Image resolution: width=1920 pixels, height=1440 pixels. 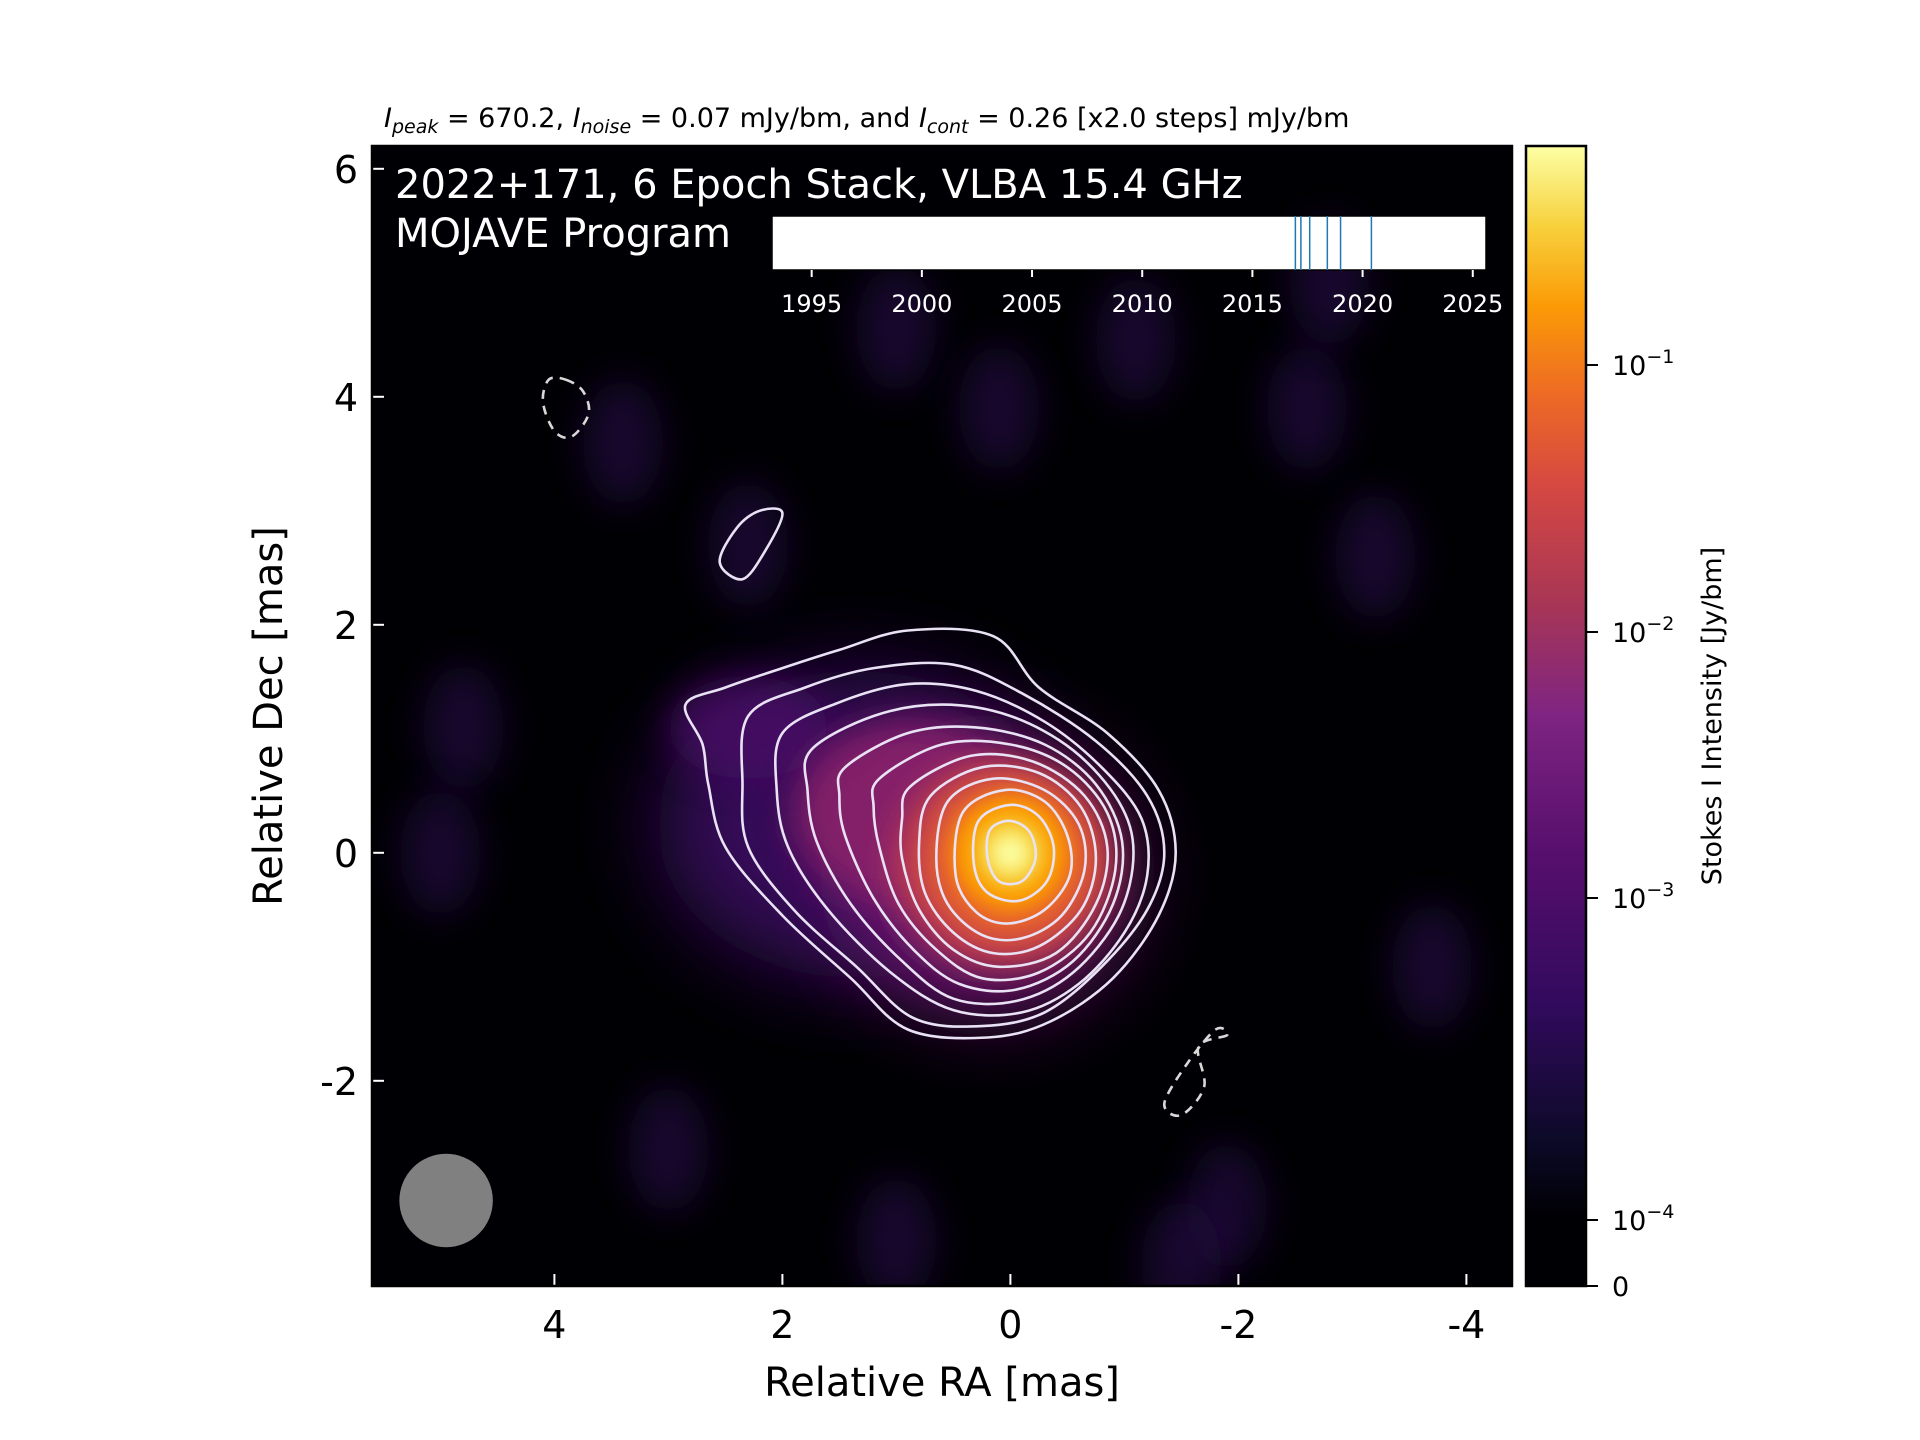 I want to click on colorbar-tick-label-2: 10⁻³, so click(x=1643, y=897).